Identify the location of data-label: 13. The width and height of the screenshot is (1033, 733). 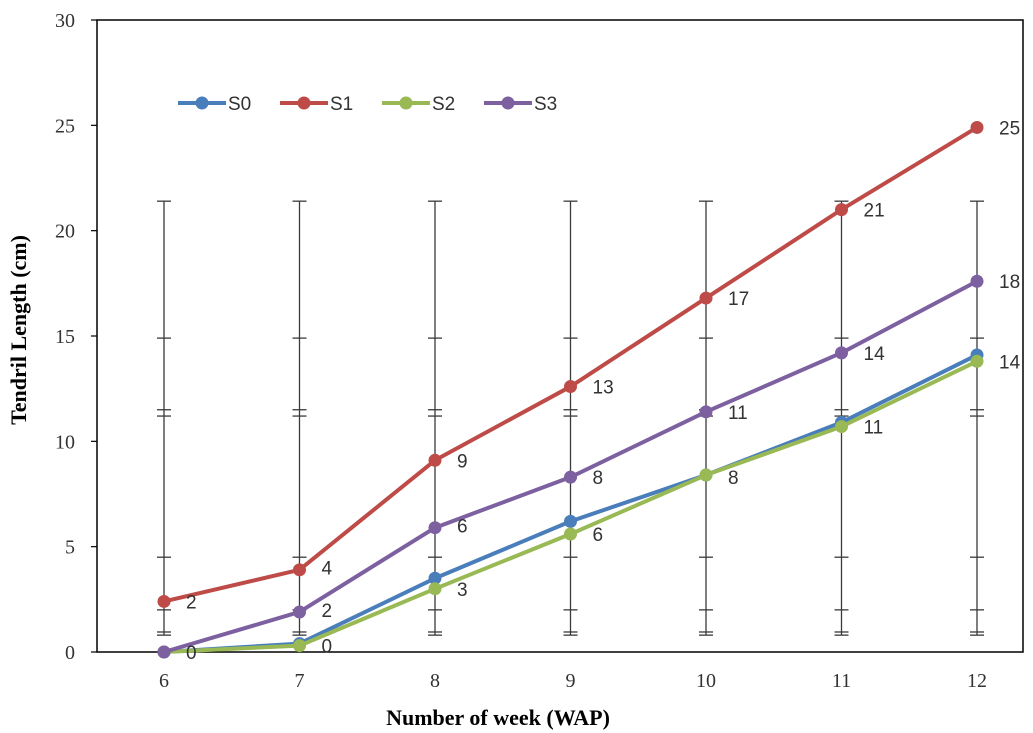
(603, 388).